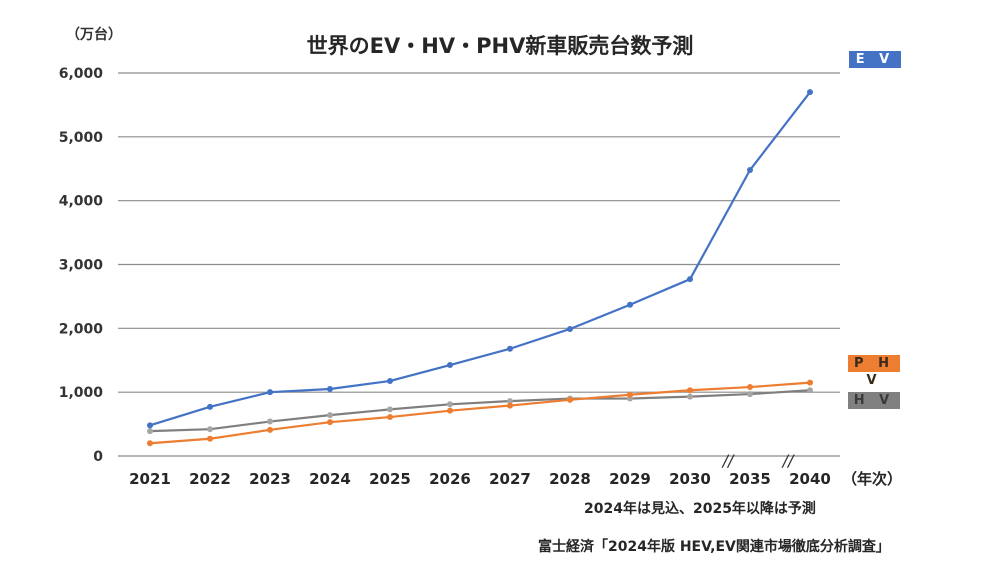 The width and height of the screenshot is (1000, 563). I want to click on x-axis-label: （年次）, so click(872, 479).